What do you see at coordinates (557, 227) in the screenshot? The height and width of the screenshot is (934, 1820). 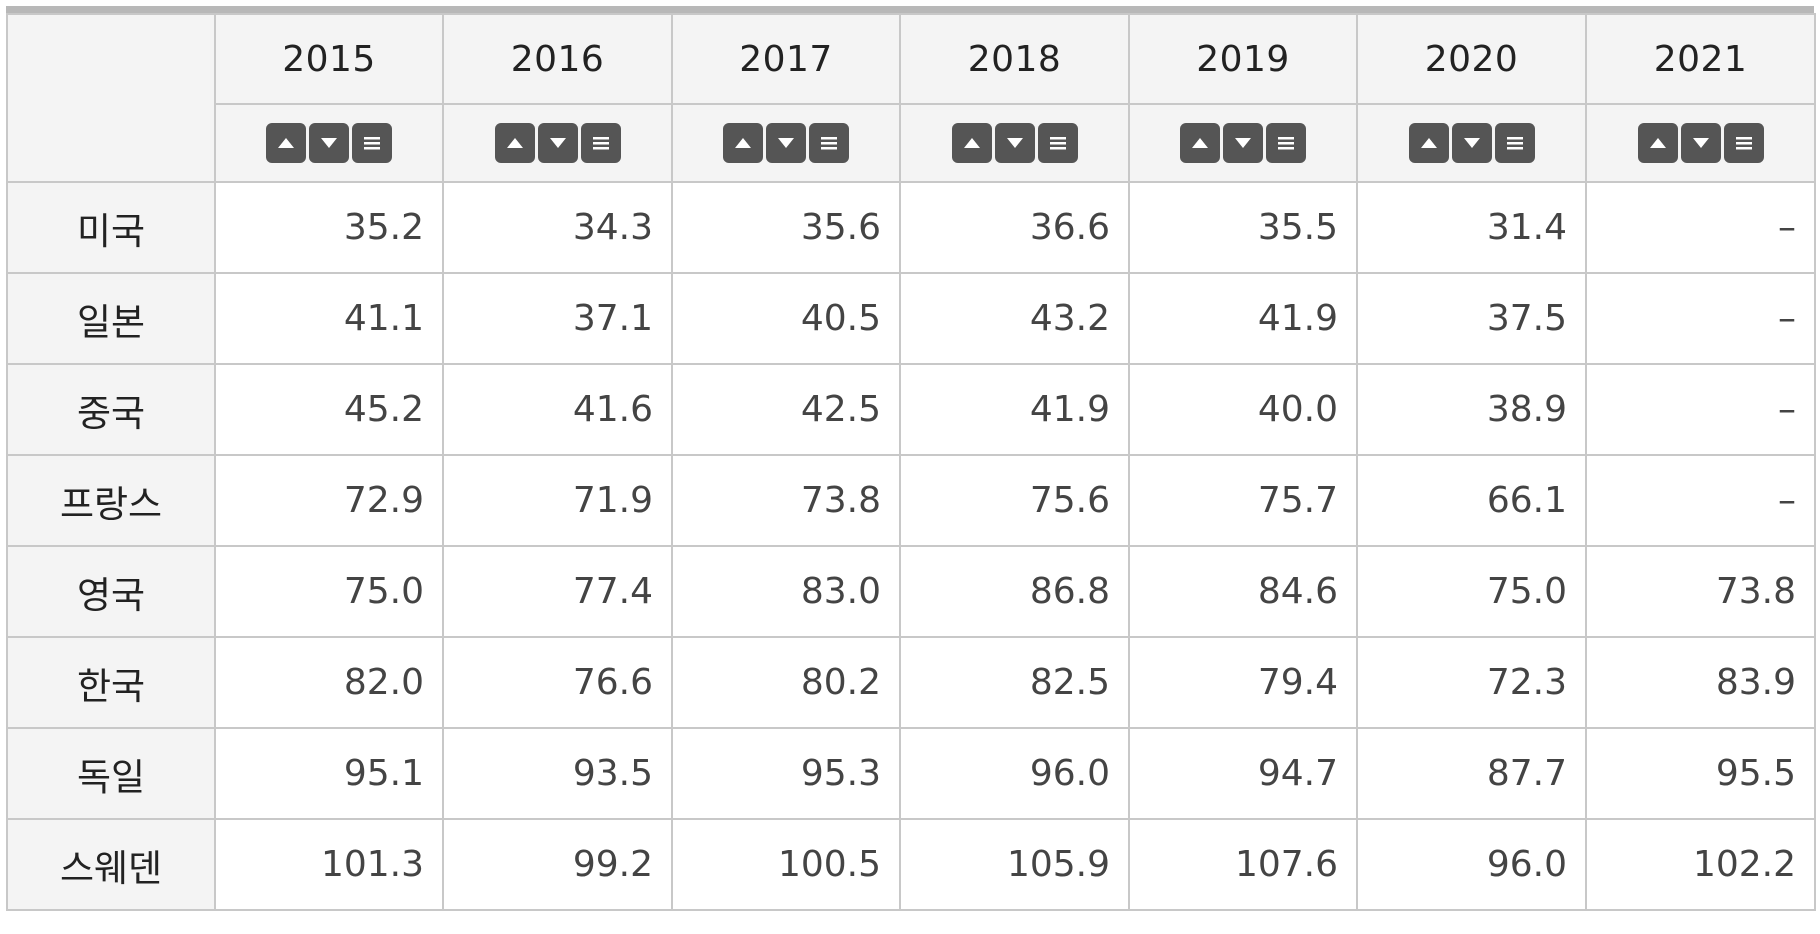 I see `table-cell-value: 34.3` at bounding box center [557, 227].